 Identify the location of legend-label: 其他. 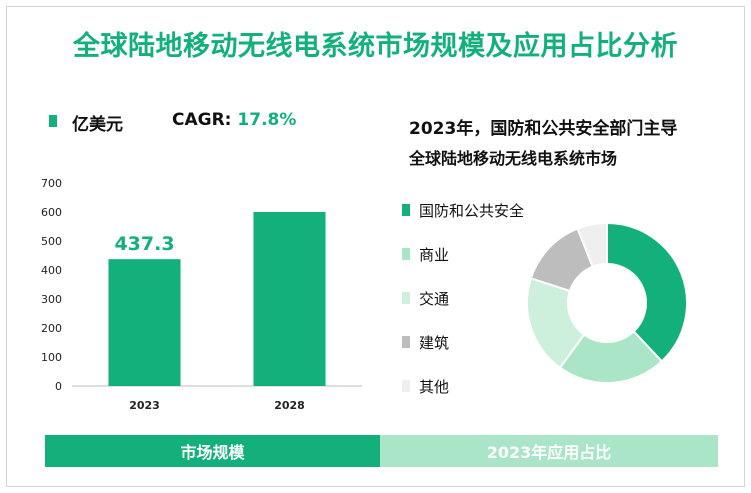
(434, 386).